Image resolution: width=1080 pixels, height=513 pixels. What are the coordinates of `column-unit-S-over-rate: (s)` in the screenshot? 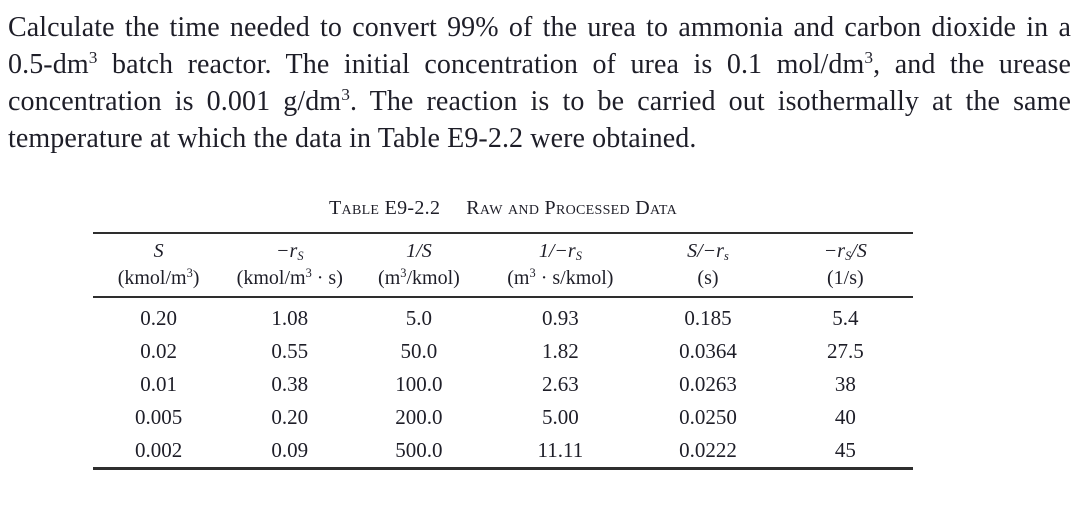 It's located at (708, 281).